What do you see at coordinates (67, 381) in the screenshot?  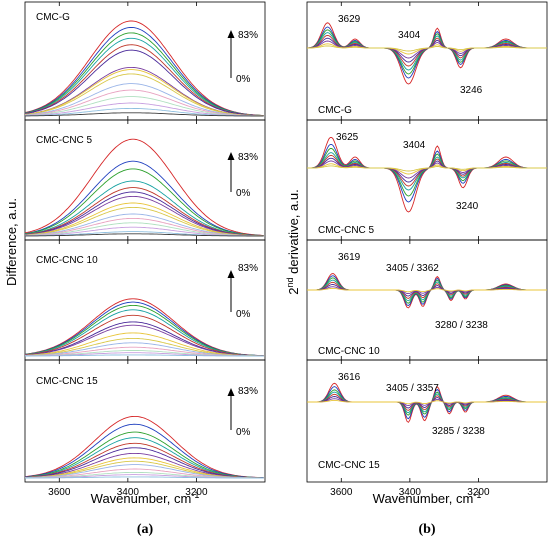 I see `panel-a-subplot-4-label: CMC-CNC 15` at bounding box center [67, 381].